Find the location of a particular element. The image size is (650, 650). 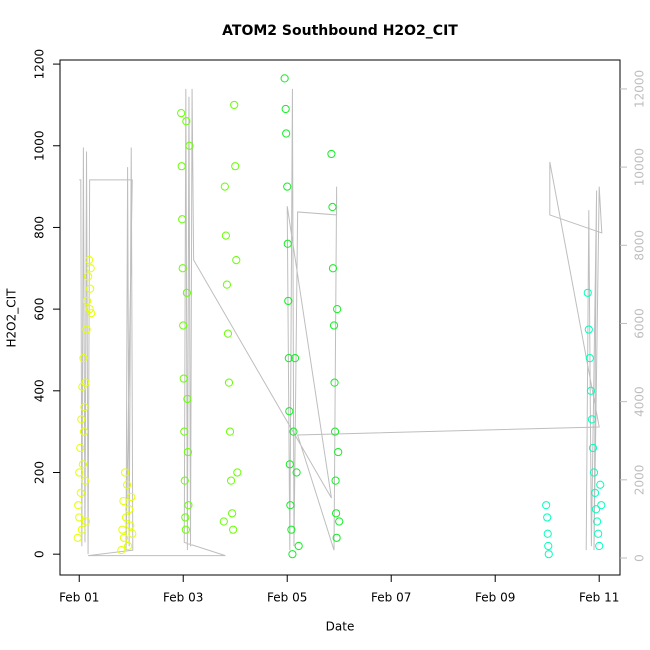

y-tick-label: 1000 is located at coordinates (40, 145).